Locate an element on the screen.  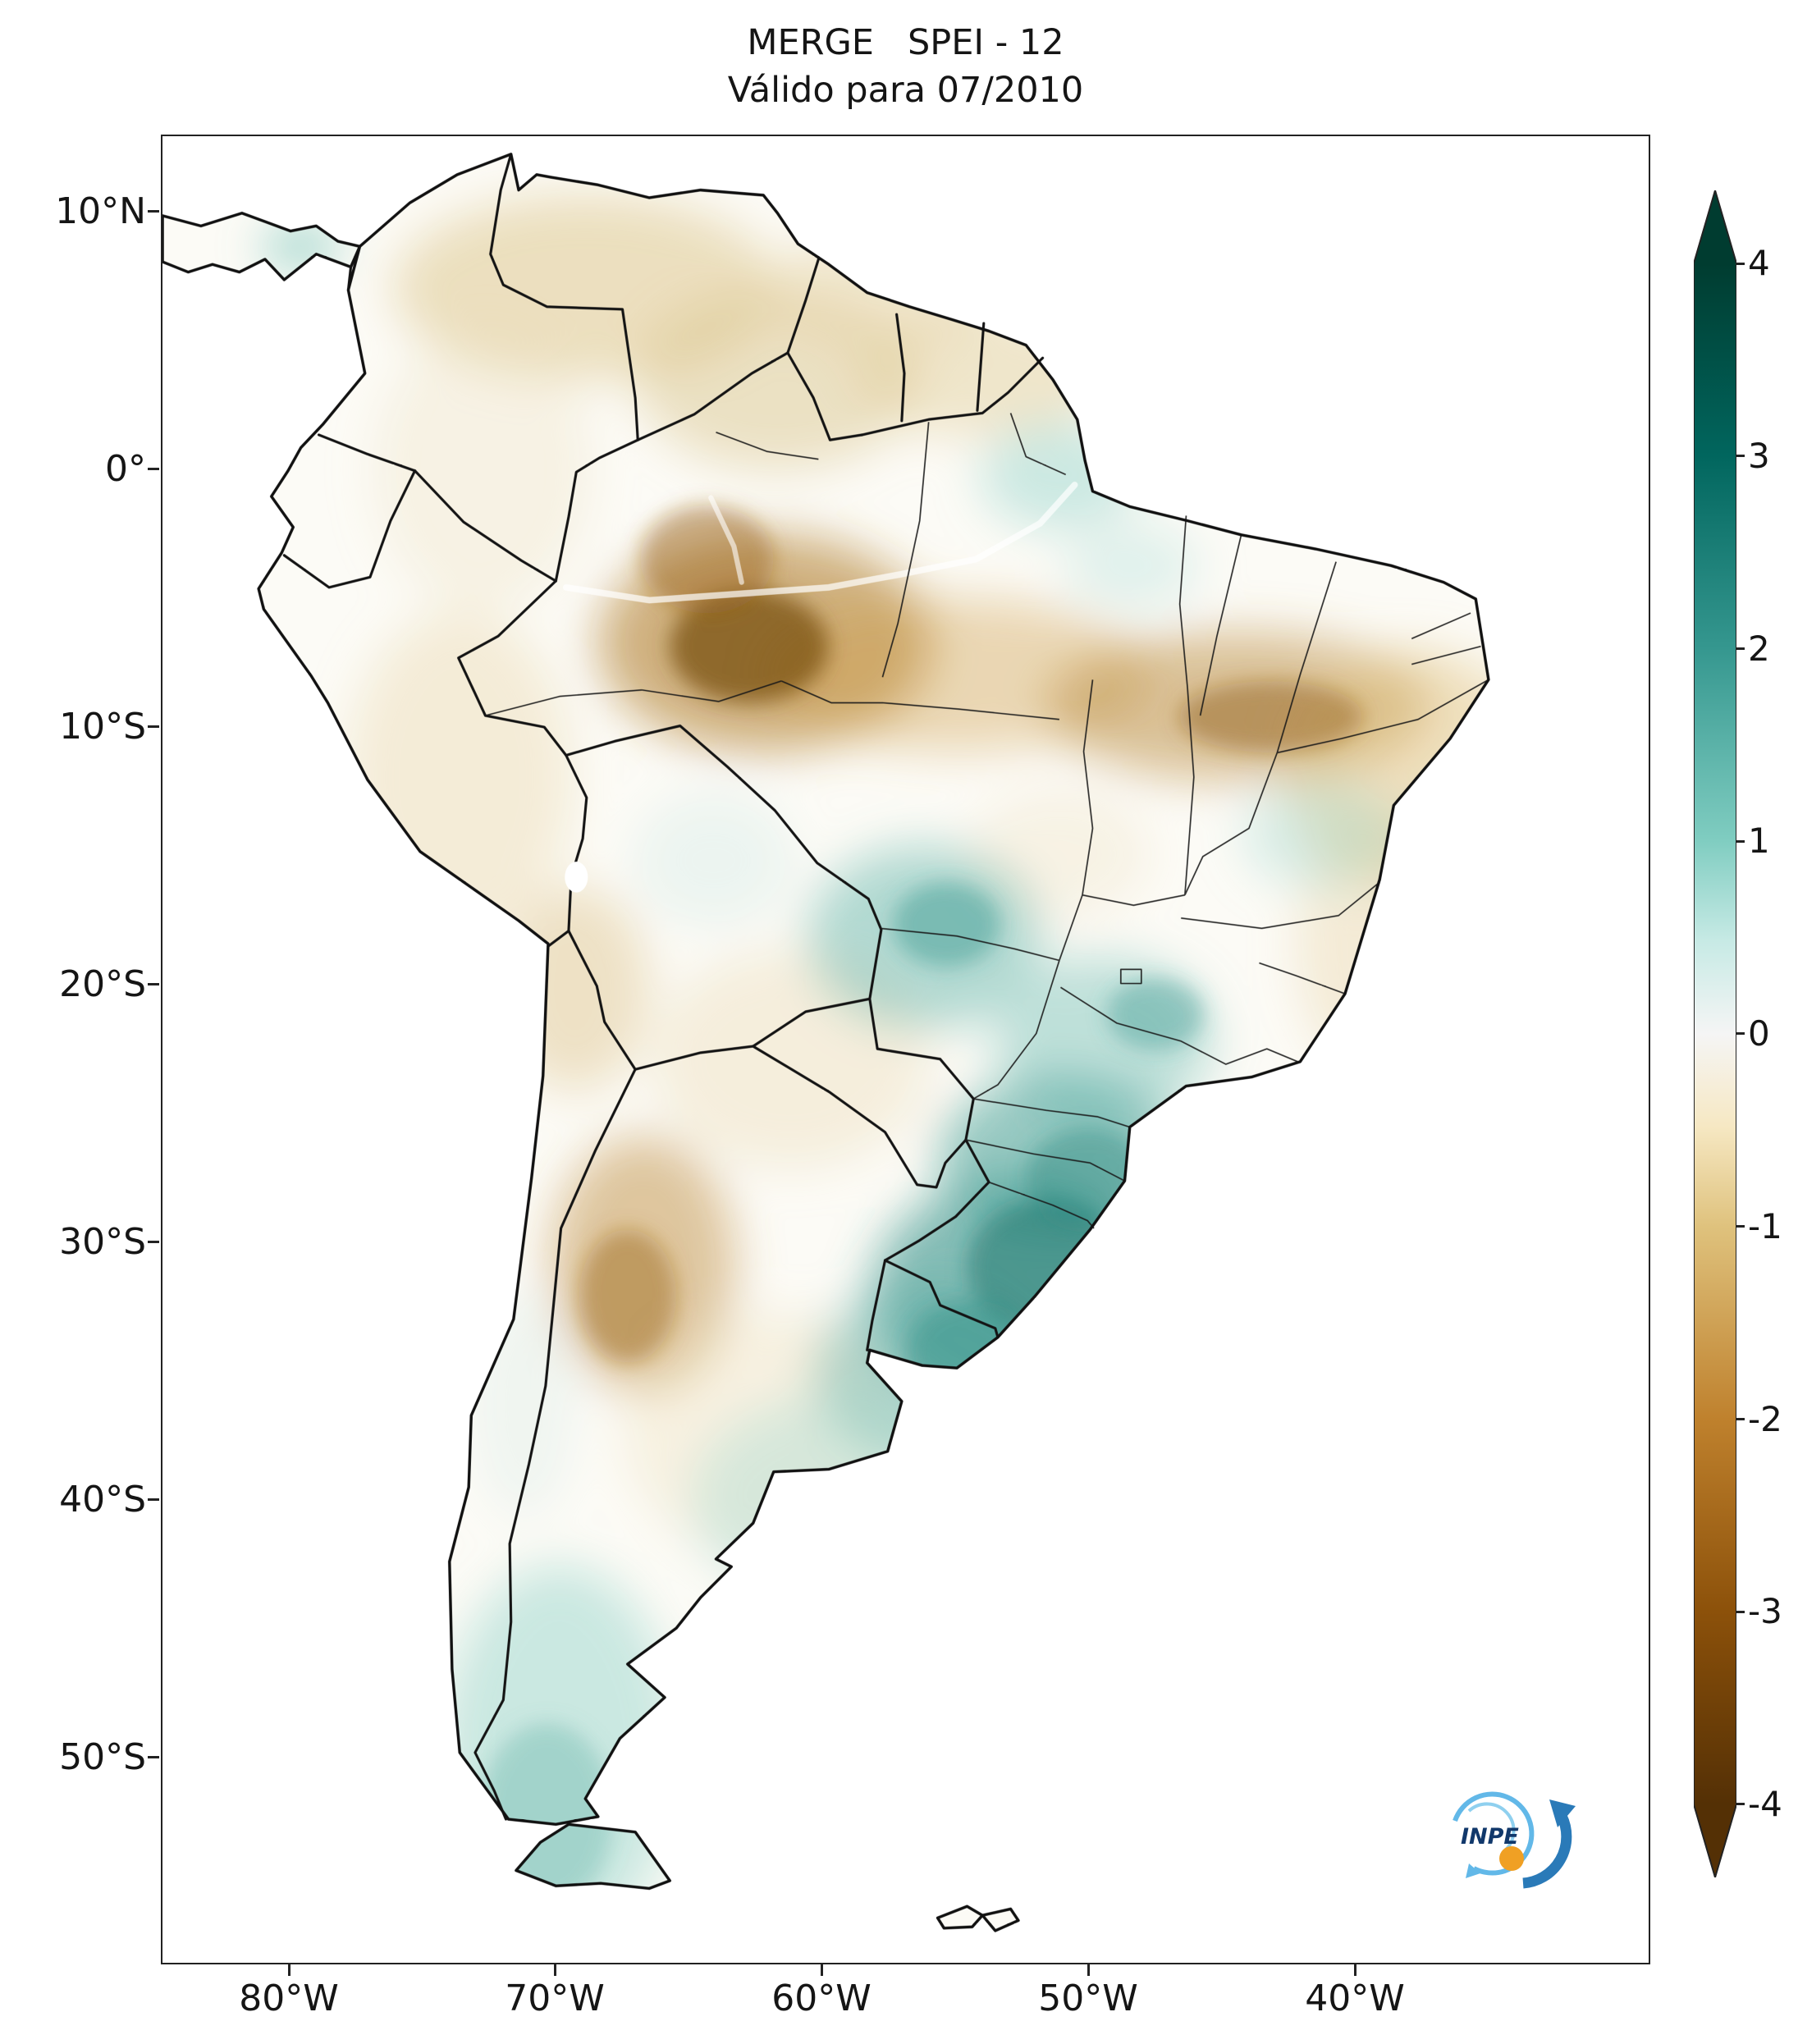
colorbar is located at coordinates (1715, 1033).